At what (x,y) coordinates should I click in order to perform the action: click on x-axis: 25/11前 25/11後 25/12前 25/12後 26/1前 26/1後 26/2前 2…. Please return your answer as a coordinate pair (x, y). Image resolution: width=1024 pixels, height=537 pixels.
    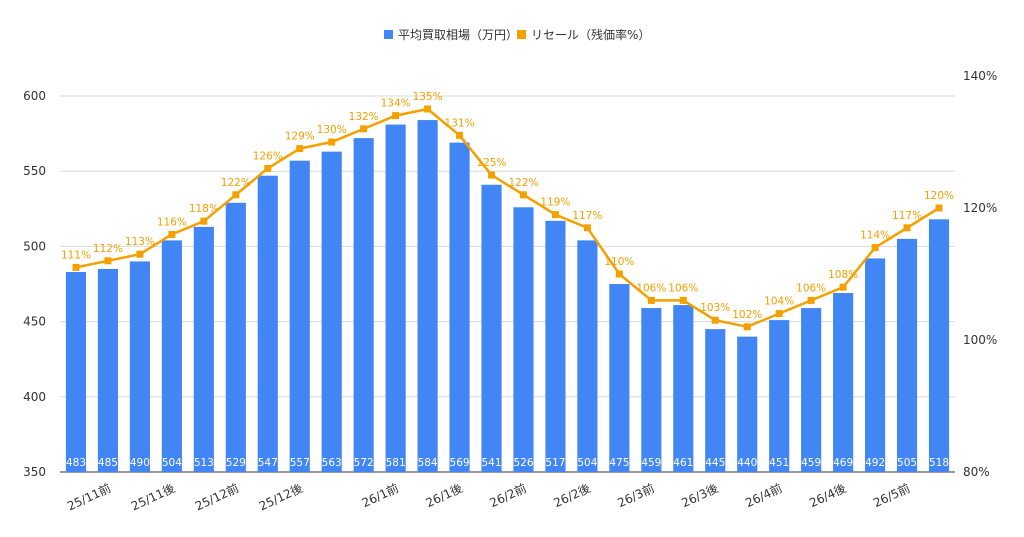
    Looking at the image, I should click on (489, 496).